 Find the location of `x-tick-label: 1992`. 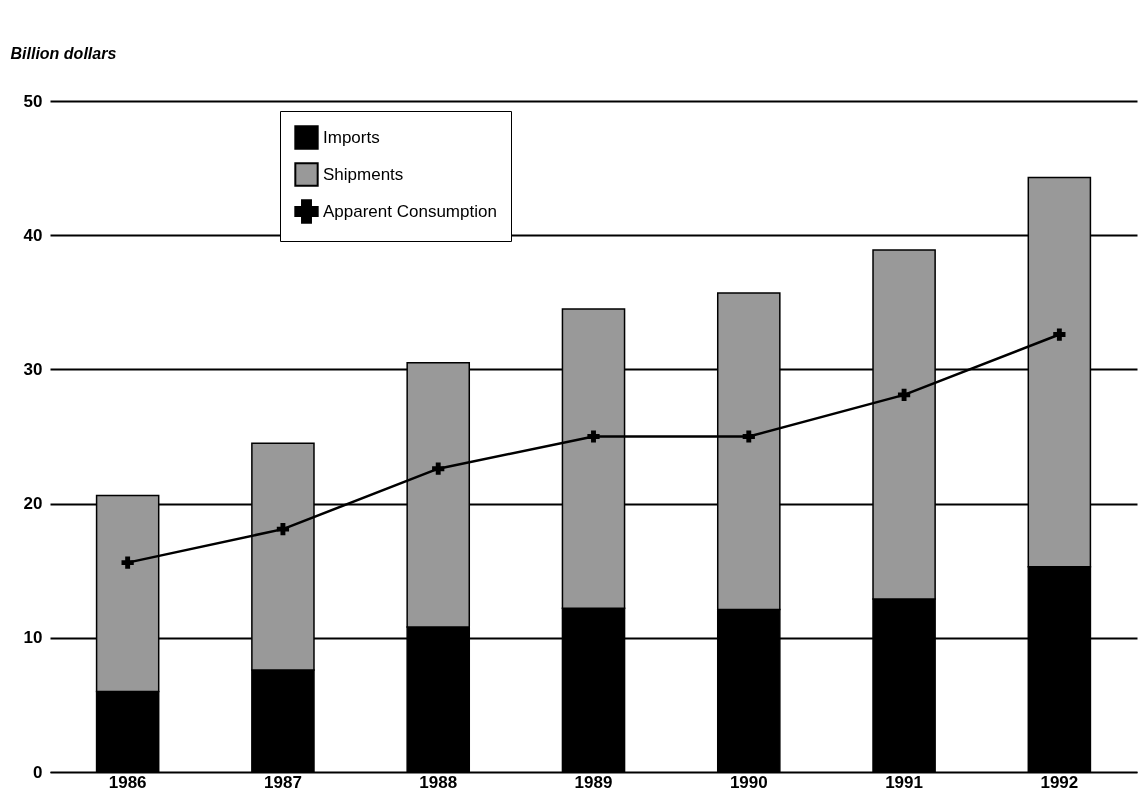

x-tick-label: 1992 is located at coordinates (1059, 782).